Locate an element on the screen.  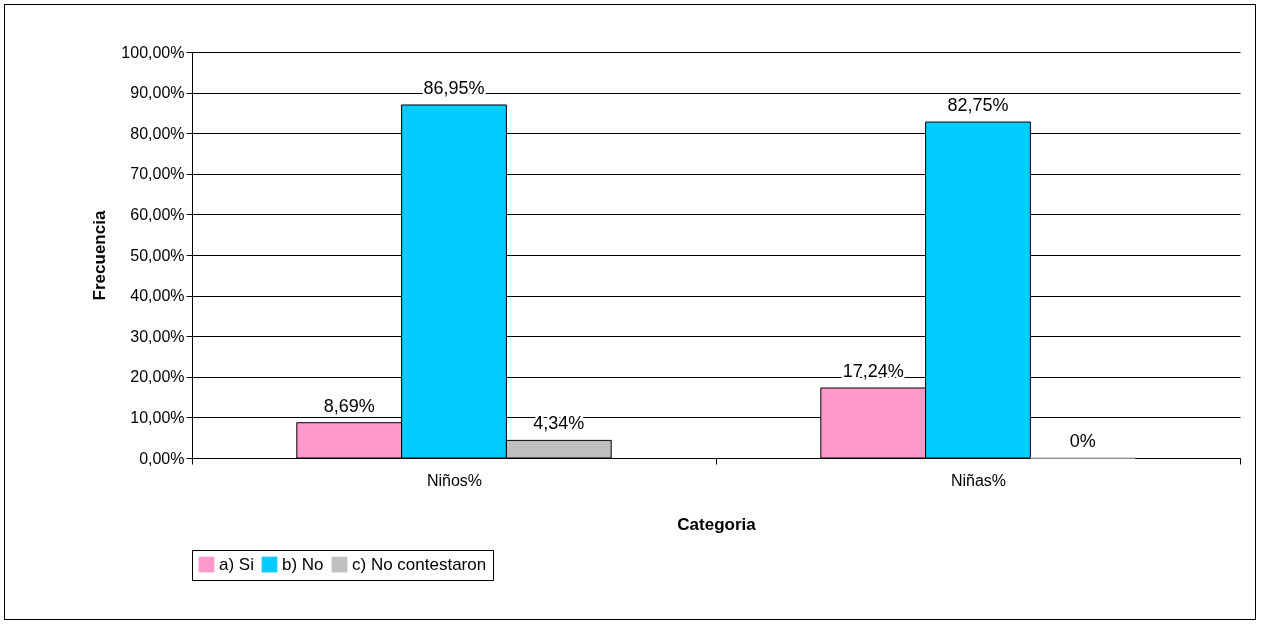
y-tick-label: 100,00% is located at coordinates (153, 52).